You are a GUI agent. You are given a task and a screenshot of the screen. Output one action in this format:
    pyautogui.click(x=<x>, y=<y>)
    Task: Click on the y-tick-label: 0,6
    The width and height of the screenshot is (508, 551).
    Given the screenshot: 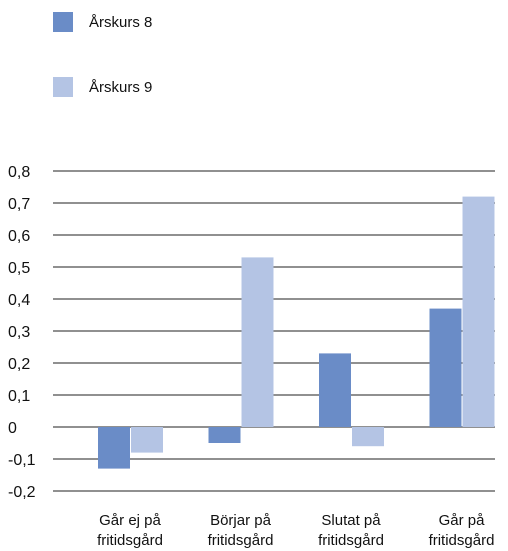 What is the action you would take?
    pyautogui.click(x=19, y=236)
    